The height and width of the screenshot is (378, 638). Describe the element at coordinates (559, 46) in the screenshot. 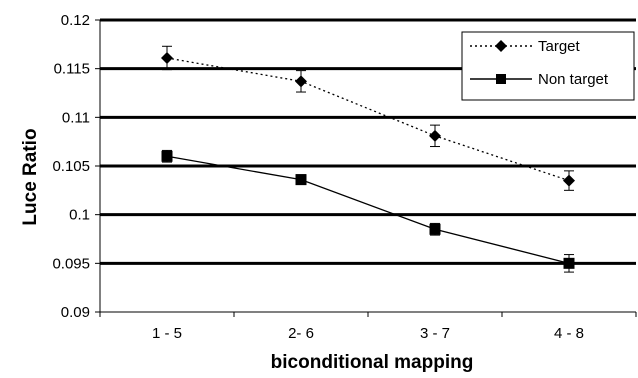

I see `legend-target-label: Target` at that location.